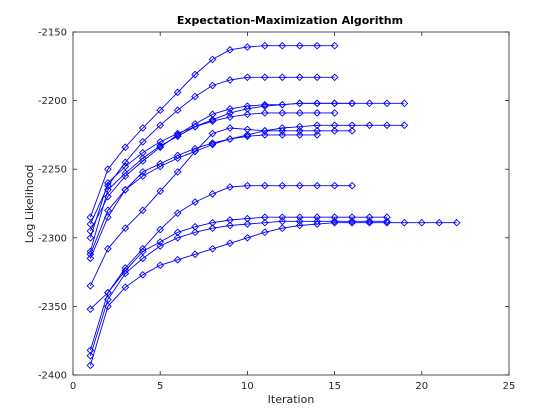 Image resolution: width=560 pixels, height=420 pixels. What do you see at coordinates (247, 386) in the screenshot?
I see `x-tick-label: 10` at bounding box center [247, 386].